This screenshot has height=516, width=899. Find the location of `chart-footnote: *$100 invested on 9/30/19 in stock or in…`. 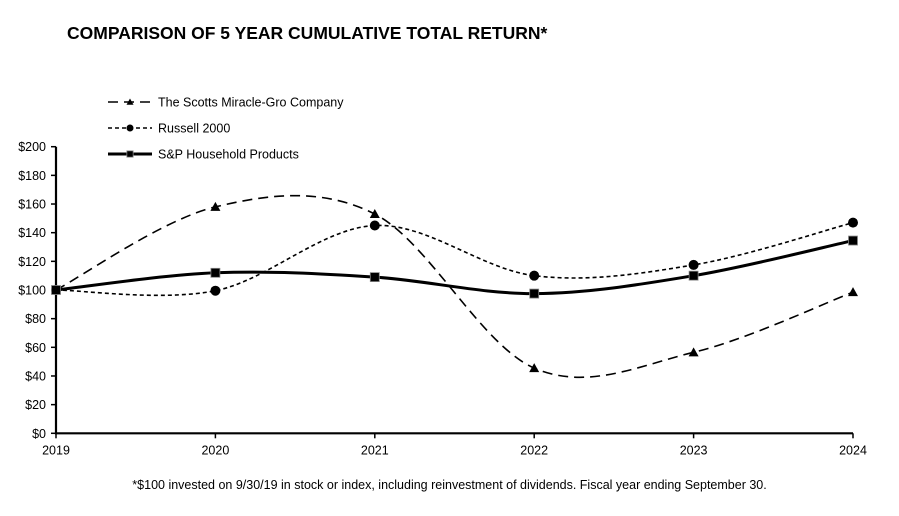

chart-footnote: *$100 invested on 9/30/19 in stock or in… is located at coordinates (449, 485).